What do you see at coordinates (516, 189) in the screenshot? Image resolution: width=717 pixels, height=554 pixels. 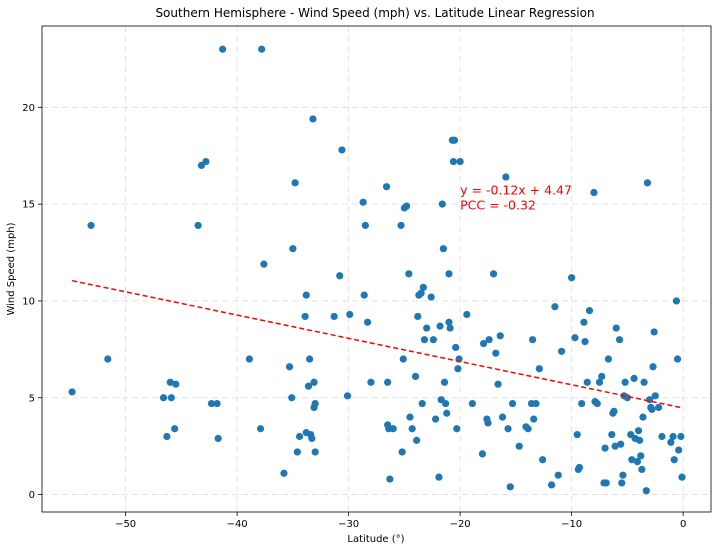 I see `regression-equation-annotation: y = -0.12x + 4.47` at bounding box center [516, 189].